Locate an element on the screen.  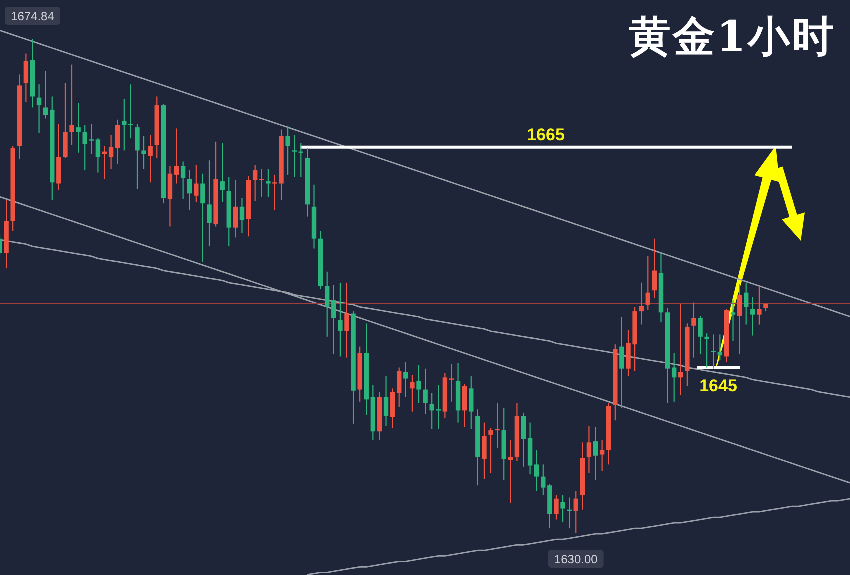
title: 黄金1小时 is located at coordinates (732, 36).